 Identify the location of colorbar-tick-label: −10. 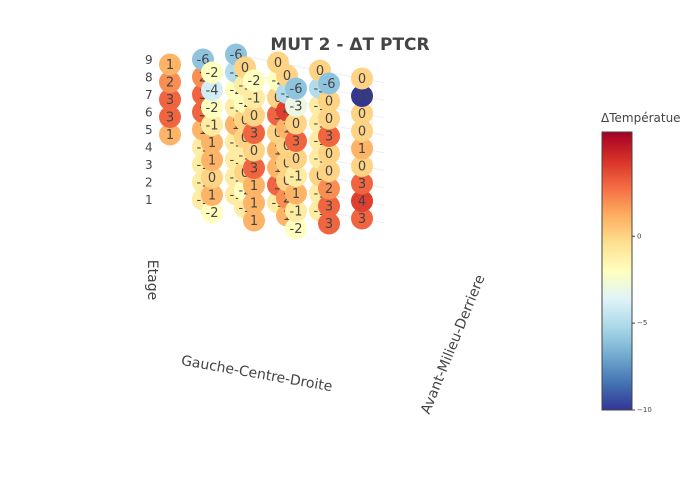
(644, 410).